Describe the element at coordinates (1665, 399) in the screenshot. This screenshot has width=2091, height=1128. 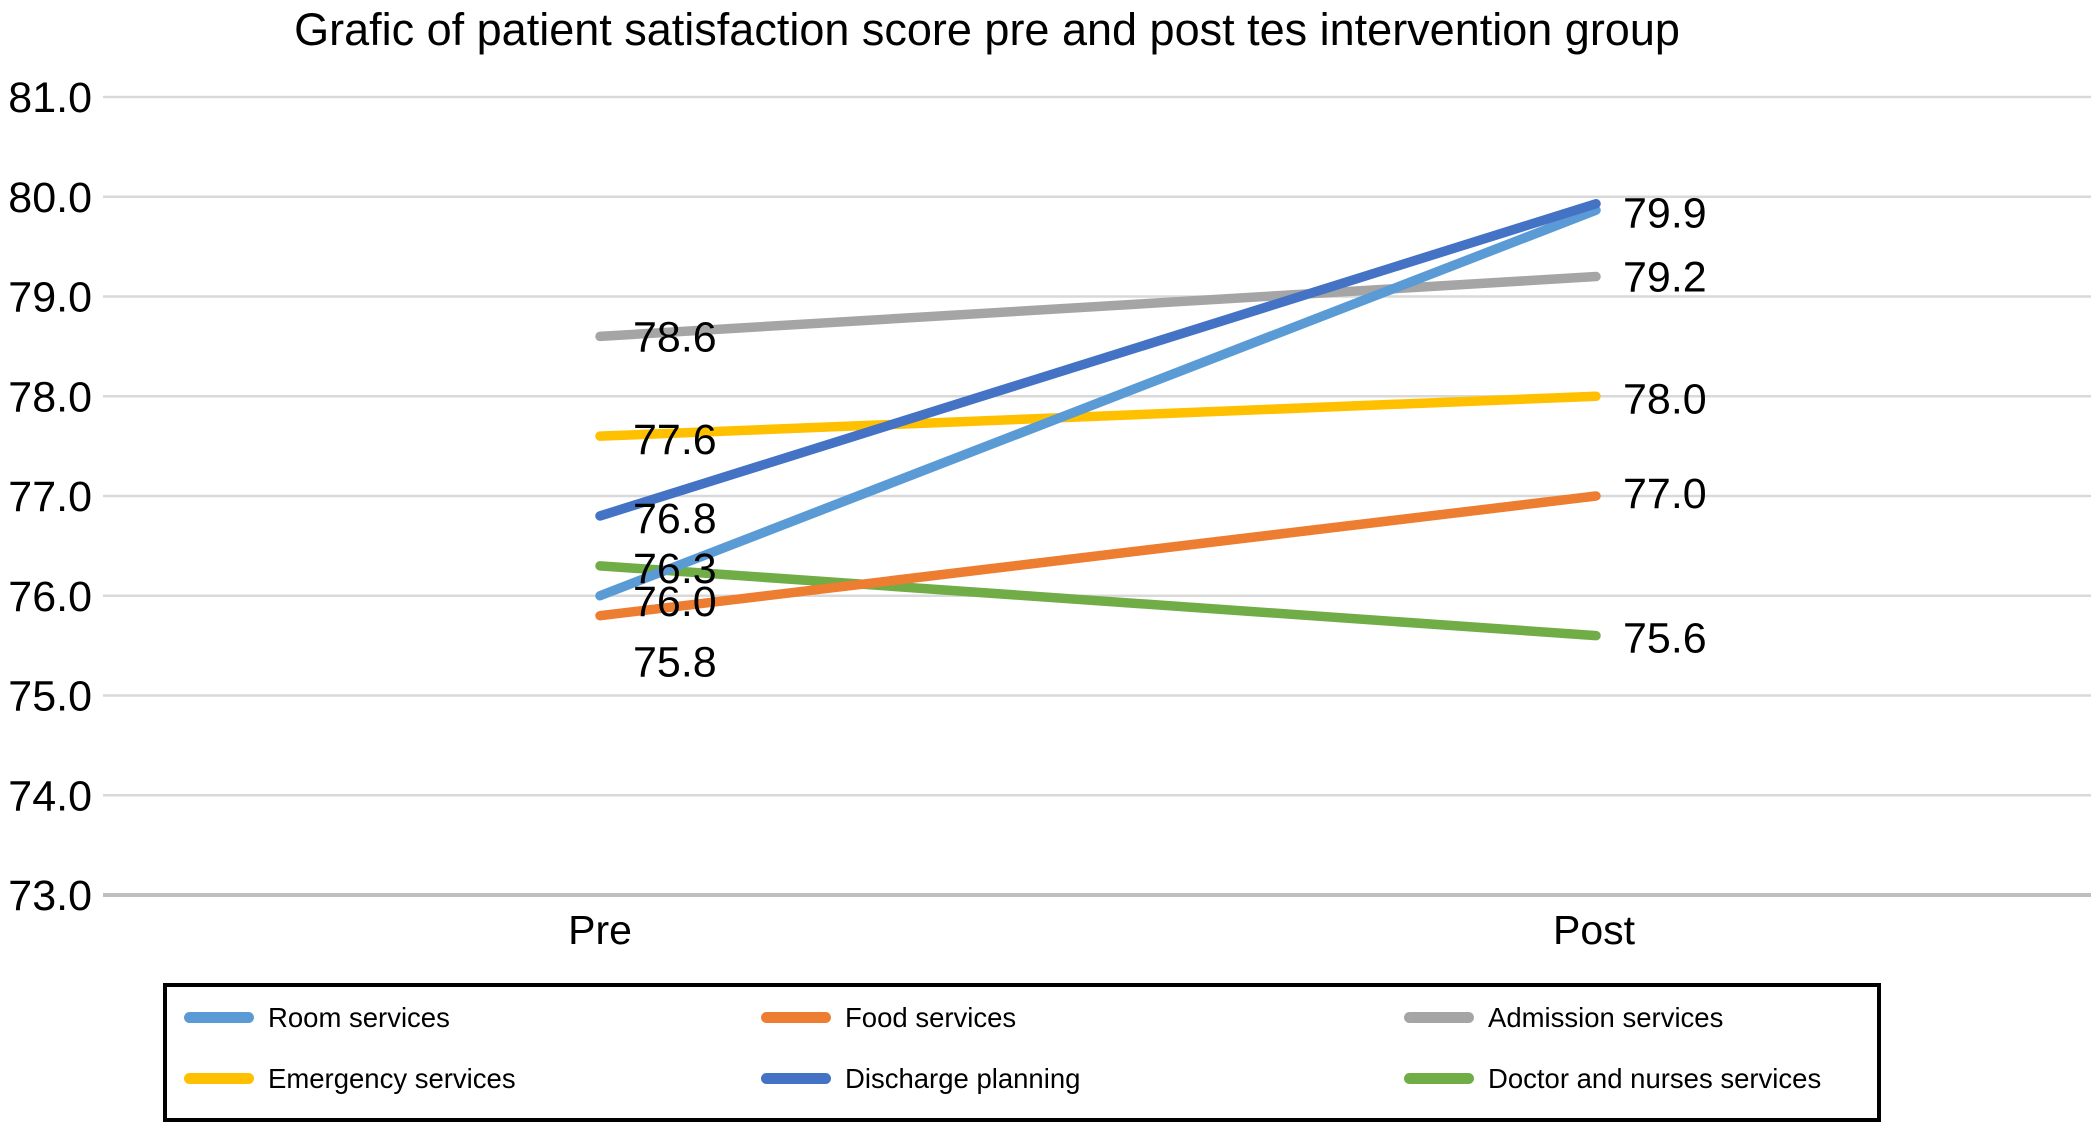
I see `data-label-emergency-services-post: 78.0` at that location.